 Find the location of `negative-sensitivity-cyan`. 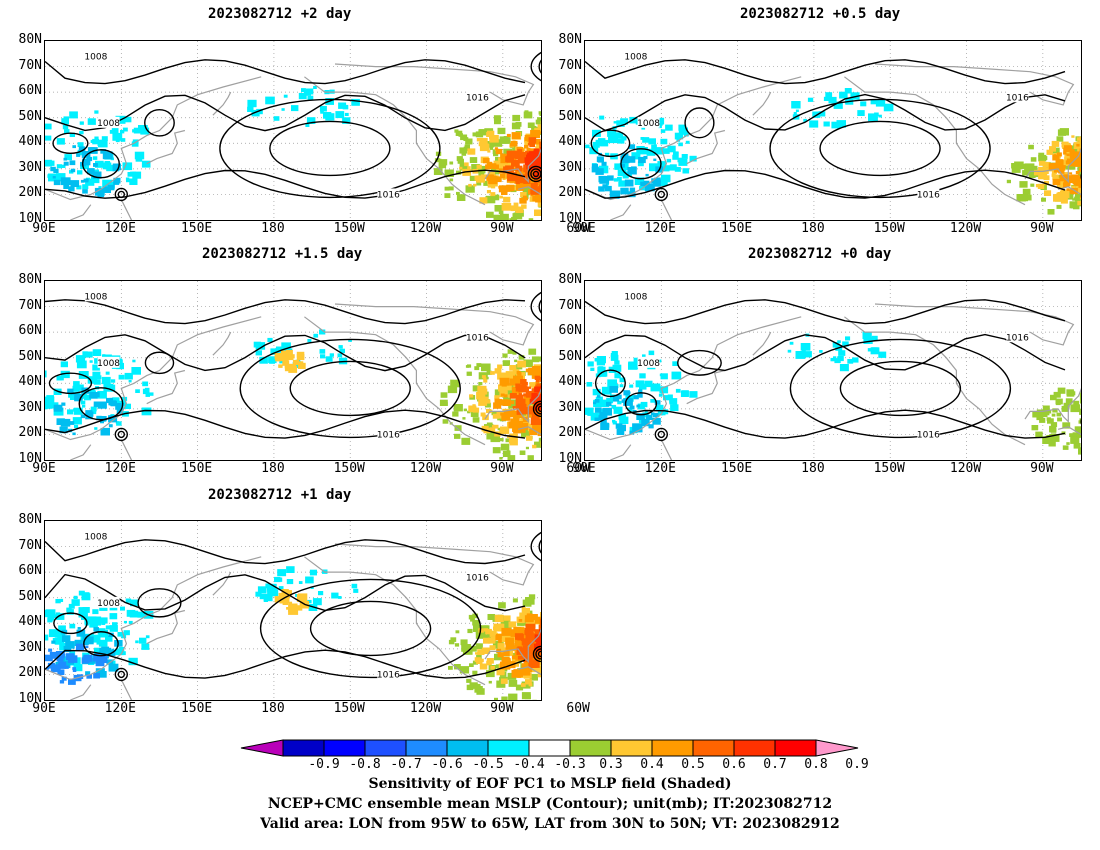

negative-sensitivity-cyan is located at coordinates (641, 392).